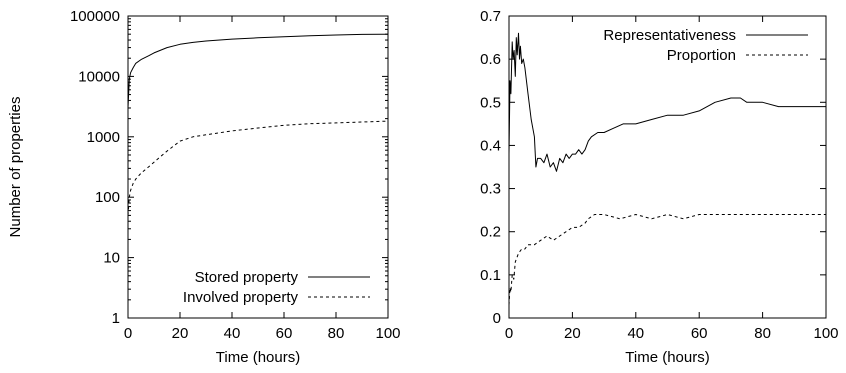  What do you see at coordinates (336, 333) in the screenshot?
I see `left-x-tick-label: 80` at bounding box center [336, 333].